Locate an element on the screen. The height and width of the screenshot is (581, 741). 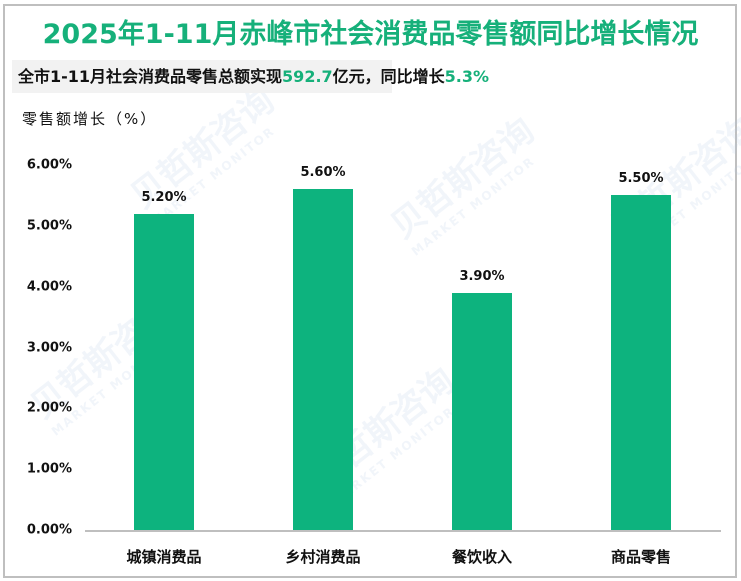
y-tick: 3.00% is located at coordinates (49, 348).